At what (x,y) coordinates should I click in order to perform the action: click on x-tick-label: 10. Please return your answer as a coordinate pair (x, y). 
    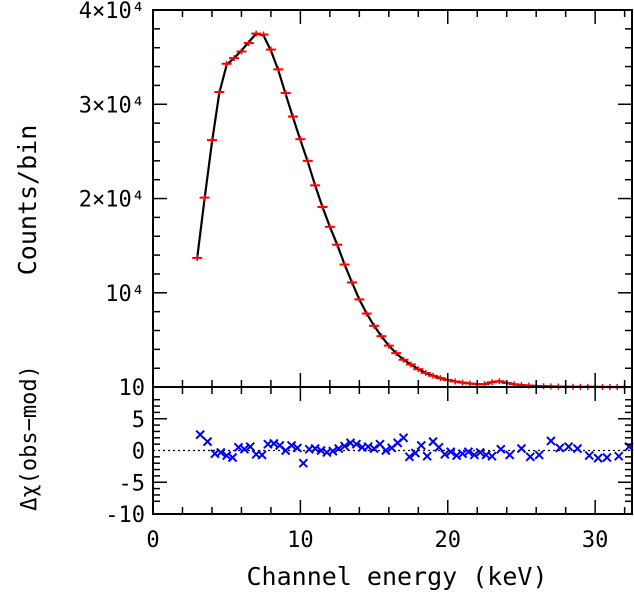
    Looking at the image, I should click on (300, 540).